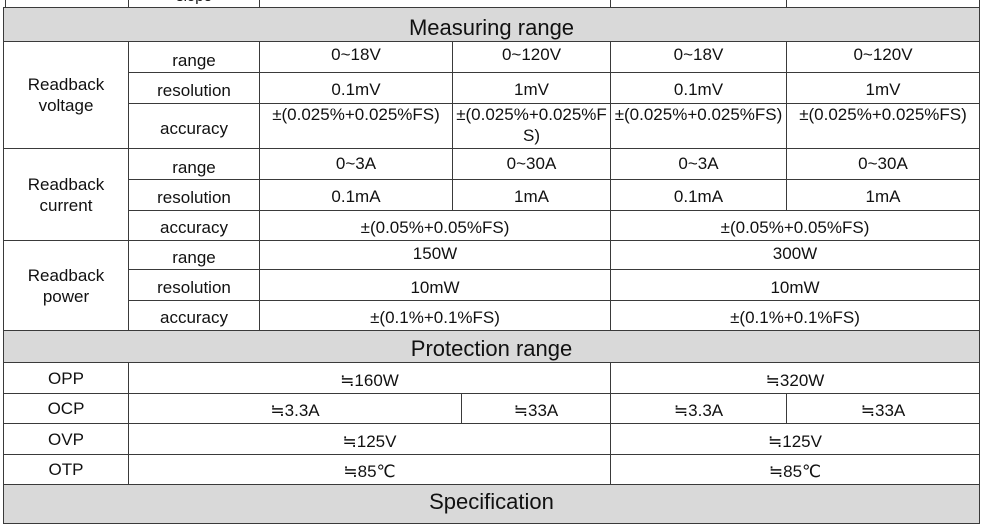 The height and width of the screenshot is (524, 982). What do you see at coordinates (698, 164) in the screenshot?
I see `current-range-3: 0~3A` at bounding box center [698, 164].